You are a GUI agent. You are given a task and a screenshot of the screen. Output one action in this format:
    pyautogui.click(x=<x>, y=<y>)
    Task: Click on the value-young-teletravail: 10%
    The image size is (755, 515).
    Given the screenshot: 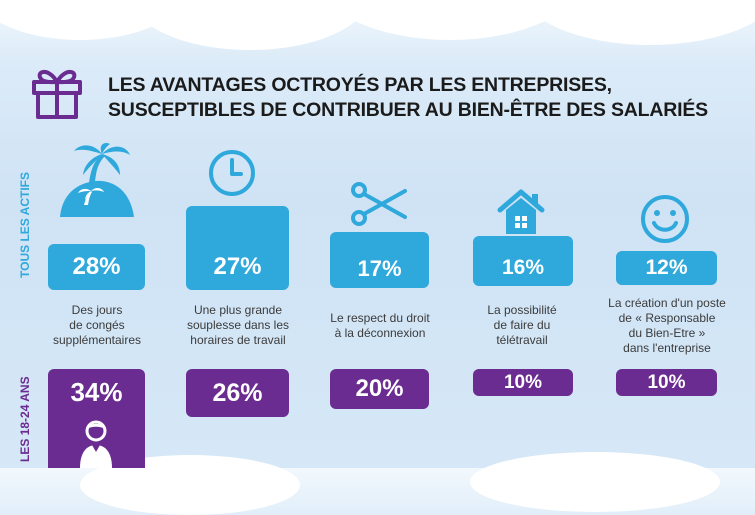 What is the action you would take?
    pyautogui.click(x=523, y=382)
    